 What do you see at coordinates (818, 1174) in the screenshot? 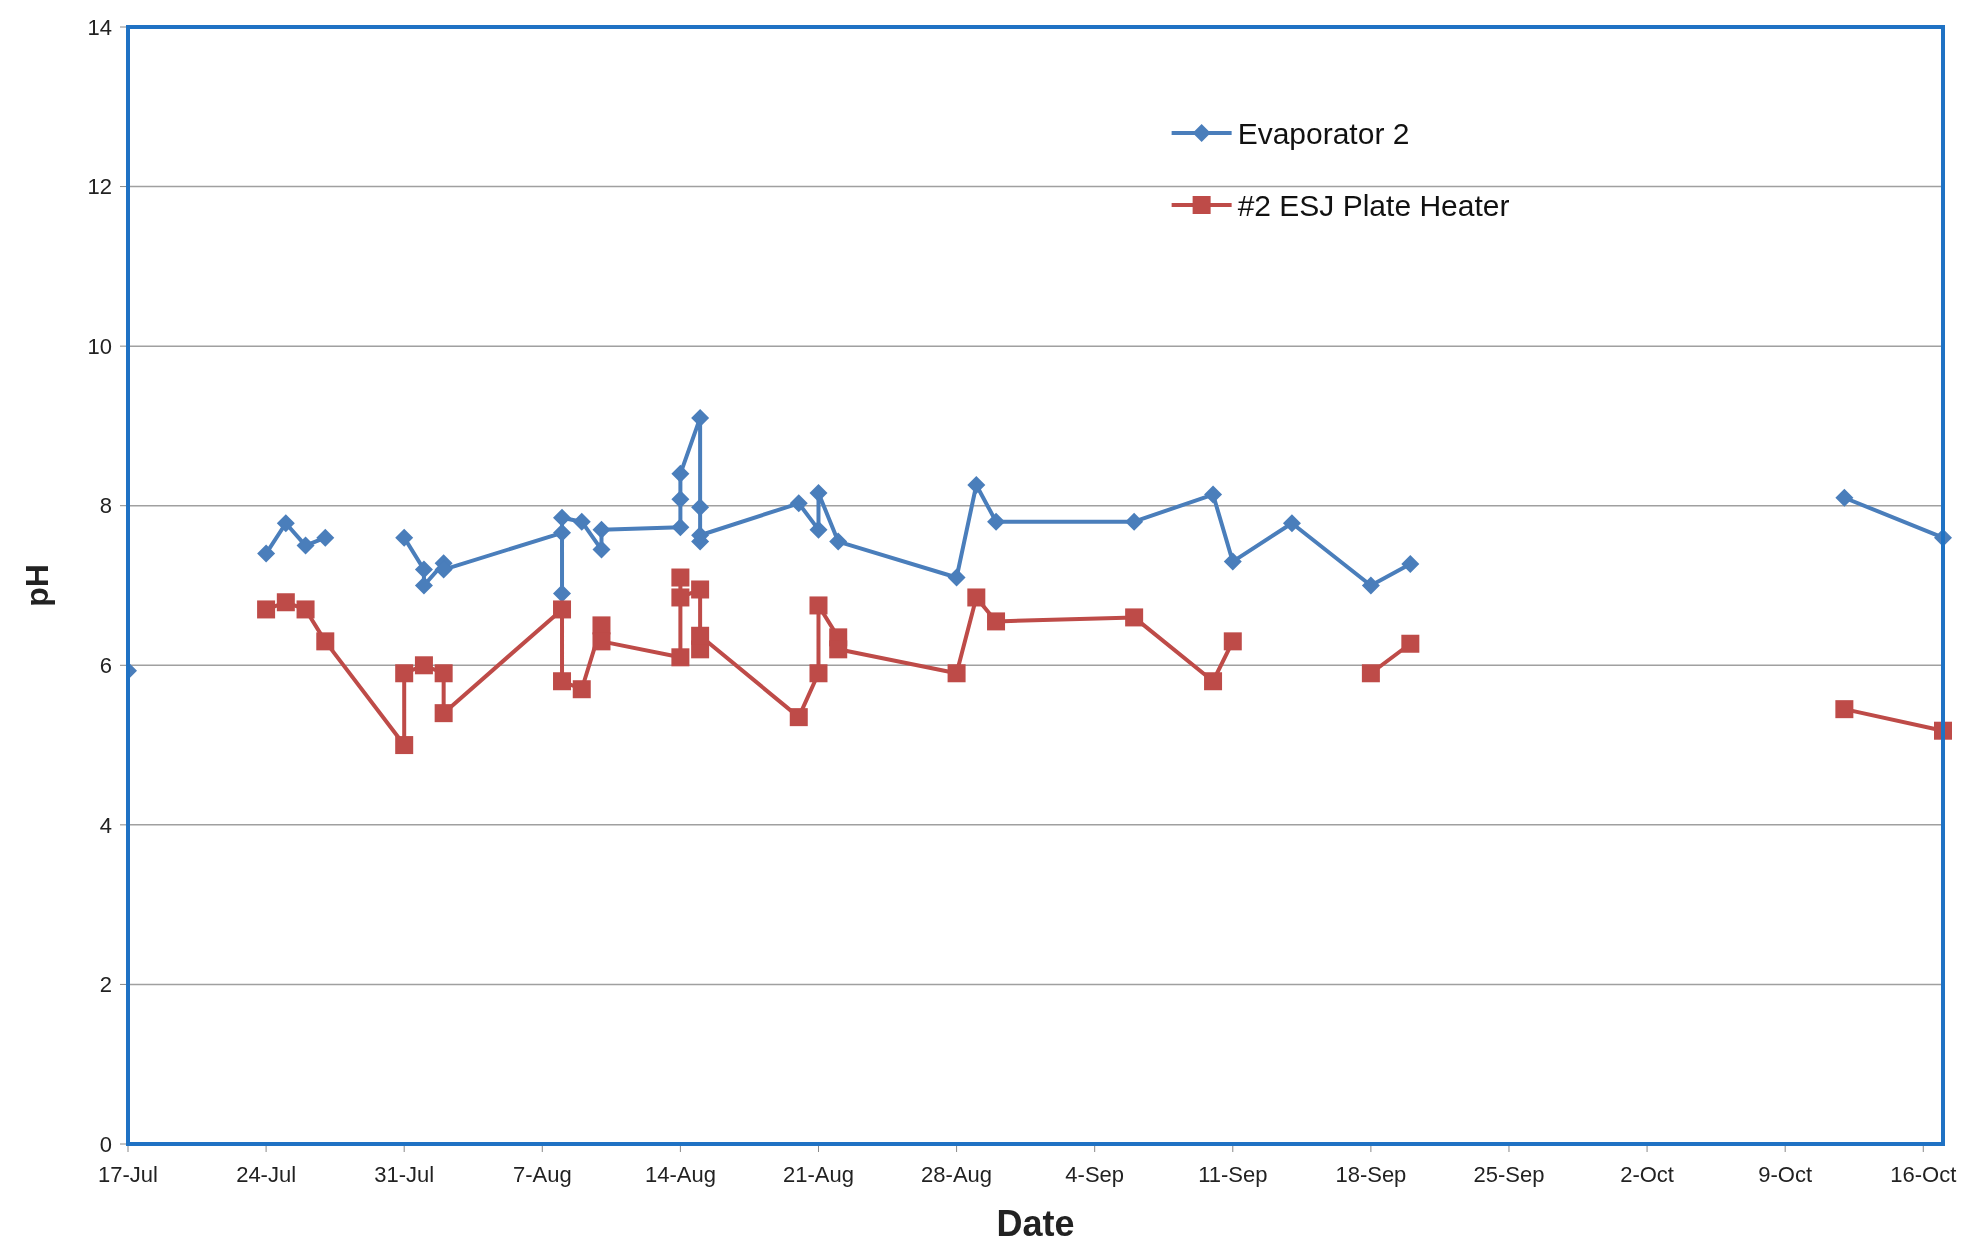
I see `x-tick-label: 21-Aug` at bounding box center [818, 1174].